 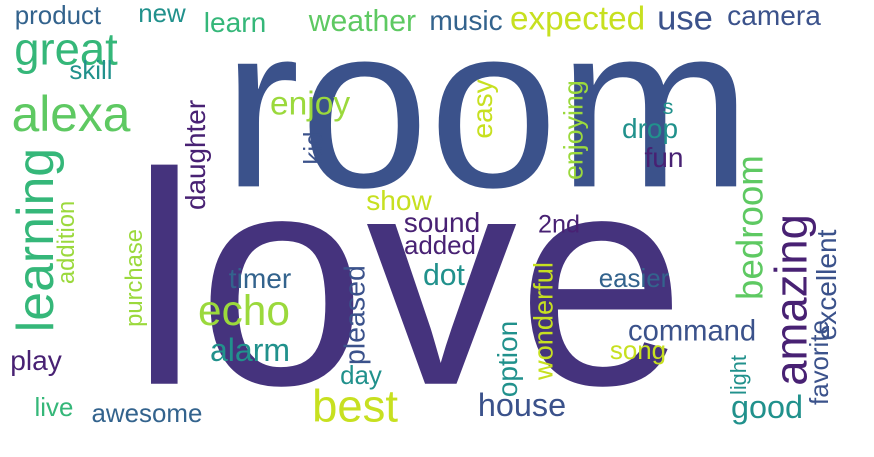 I want to click on word-house: house, so click(x=522, y=404).